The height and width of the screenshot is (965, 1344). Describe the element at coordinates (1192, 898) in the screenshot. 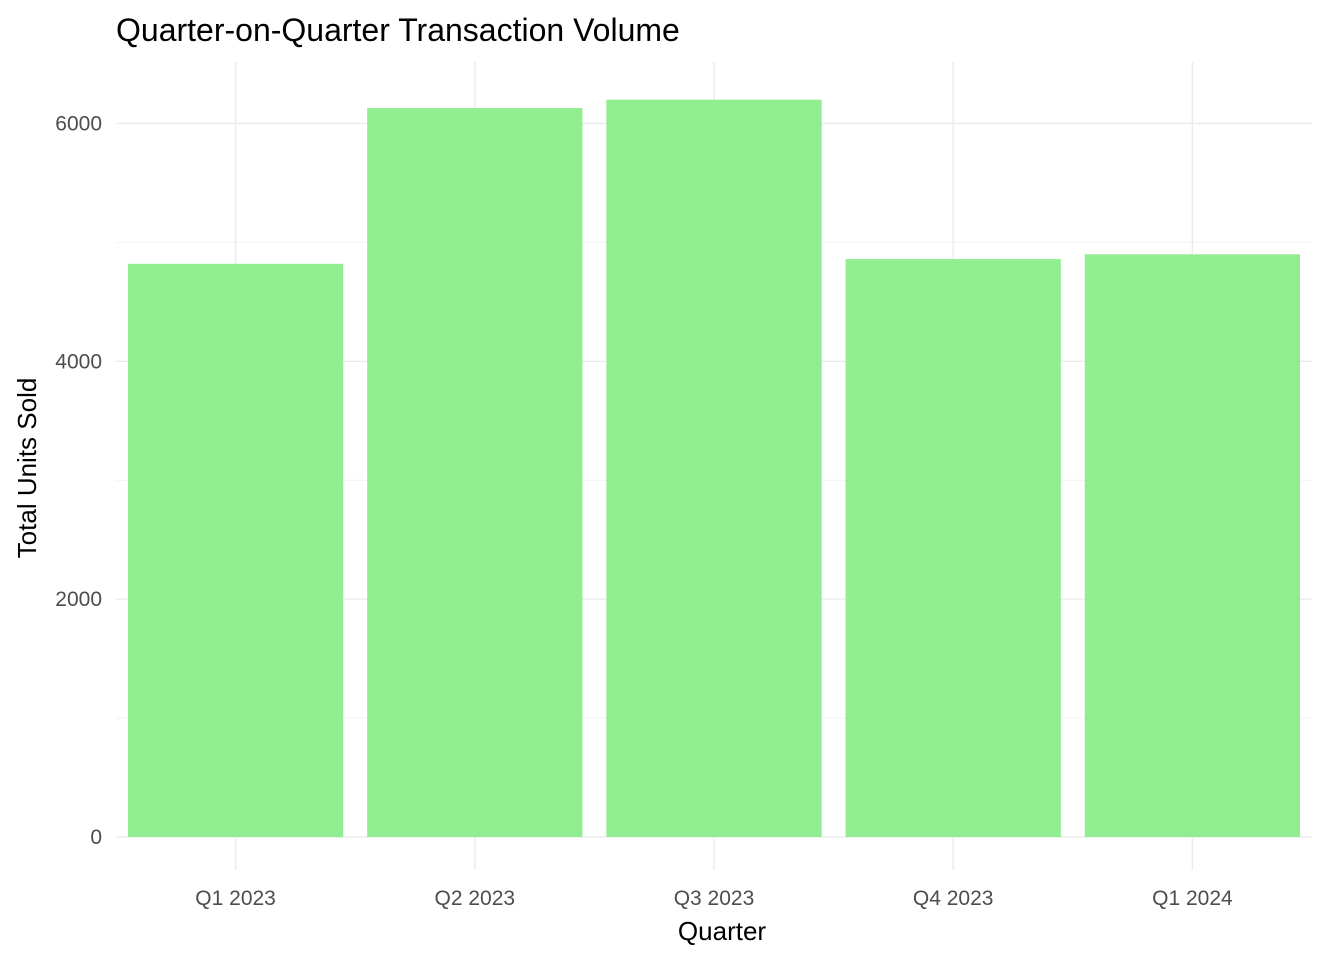

I see `x-tick-label: Q1 2024` at that location.